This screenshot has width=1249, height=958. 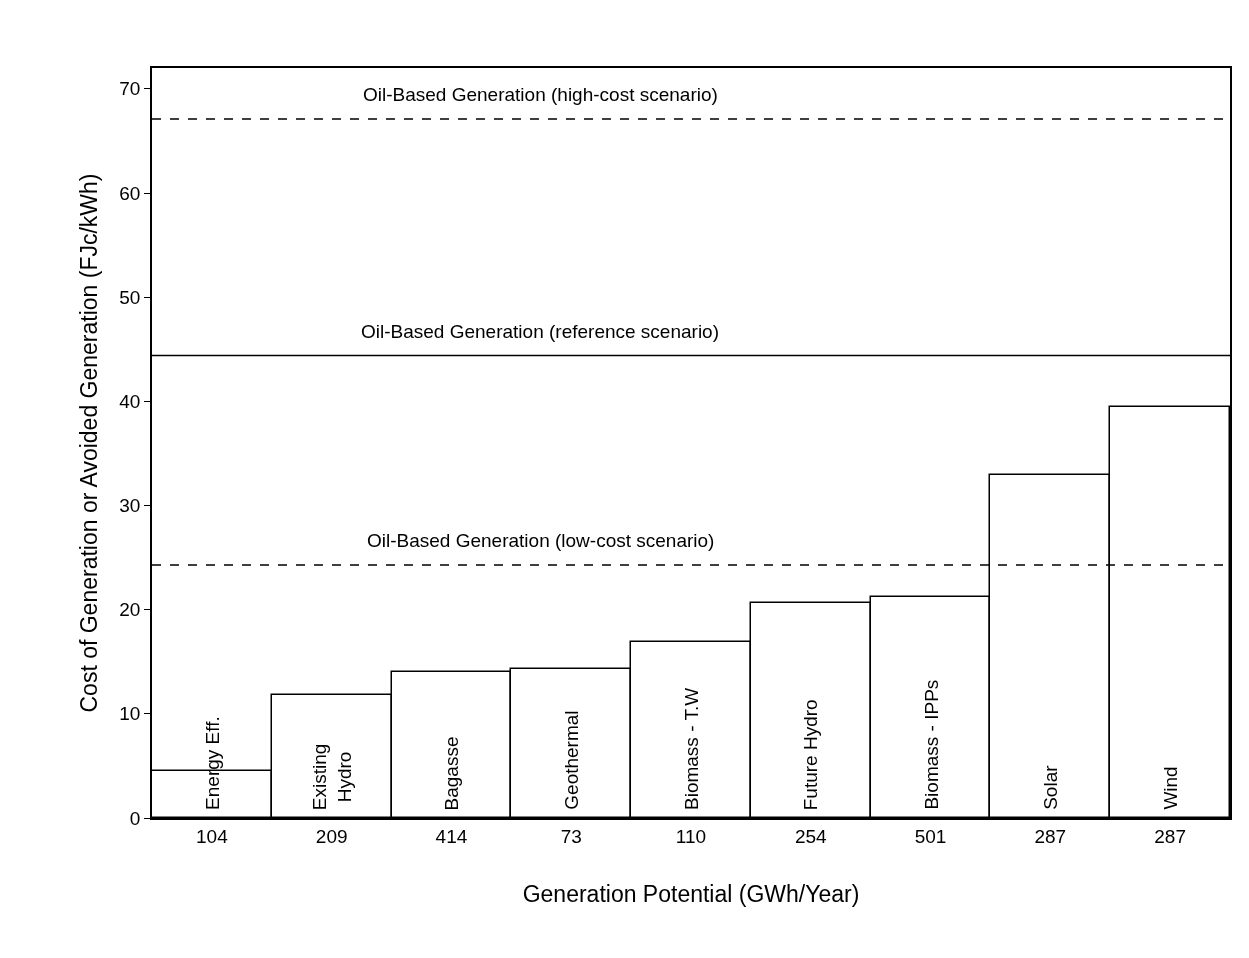 I want to click on y-tick-label: 20, so click(x=130, y=610).